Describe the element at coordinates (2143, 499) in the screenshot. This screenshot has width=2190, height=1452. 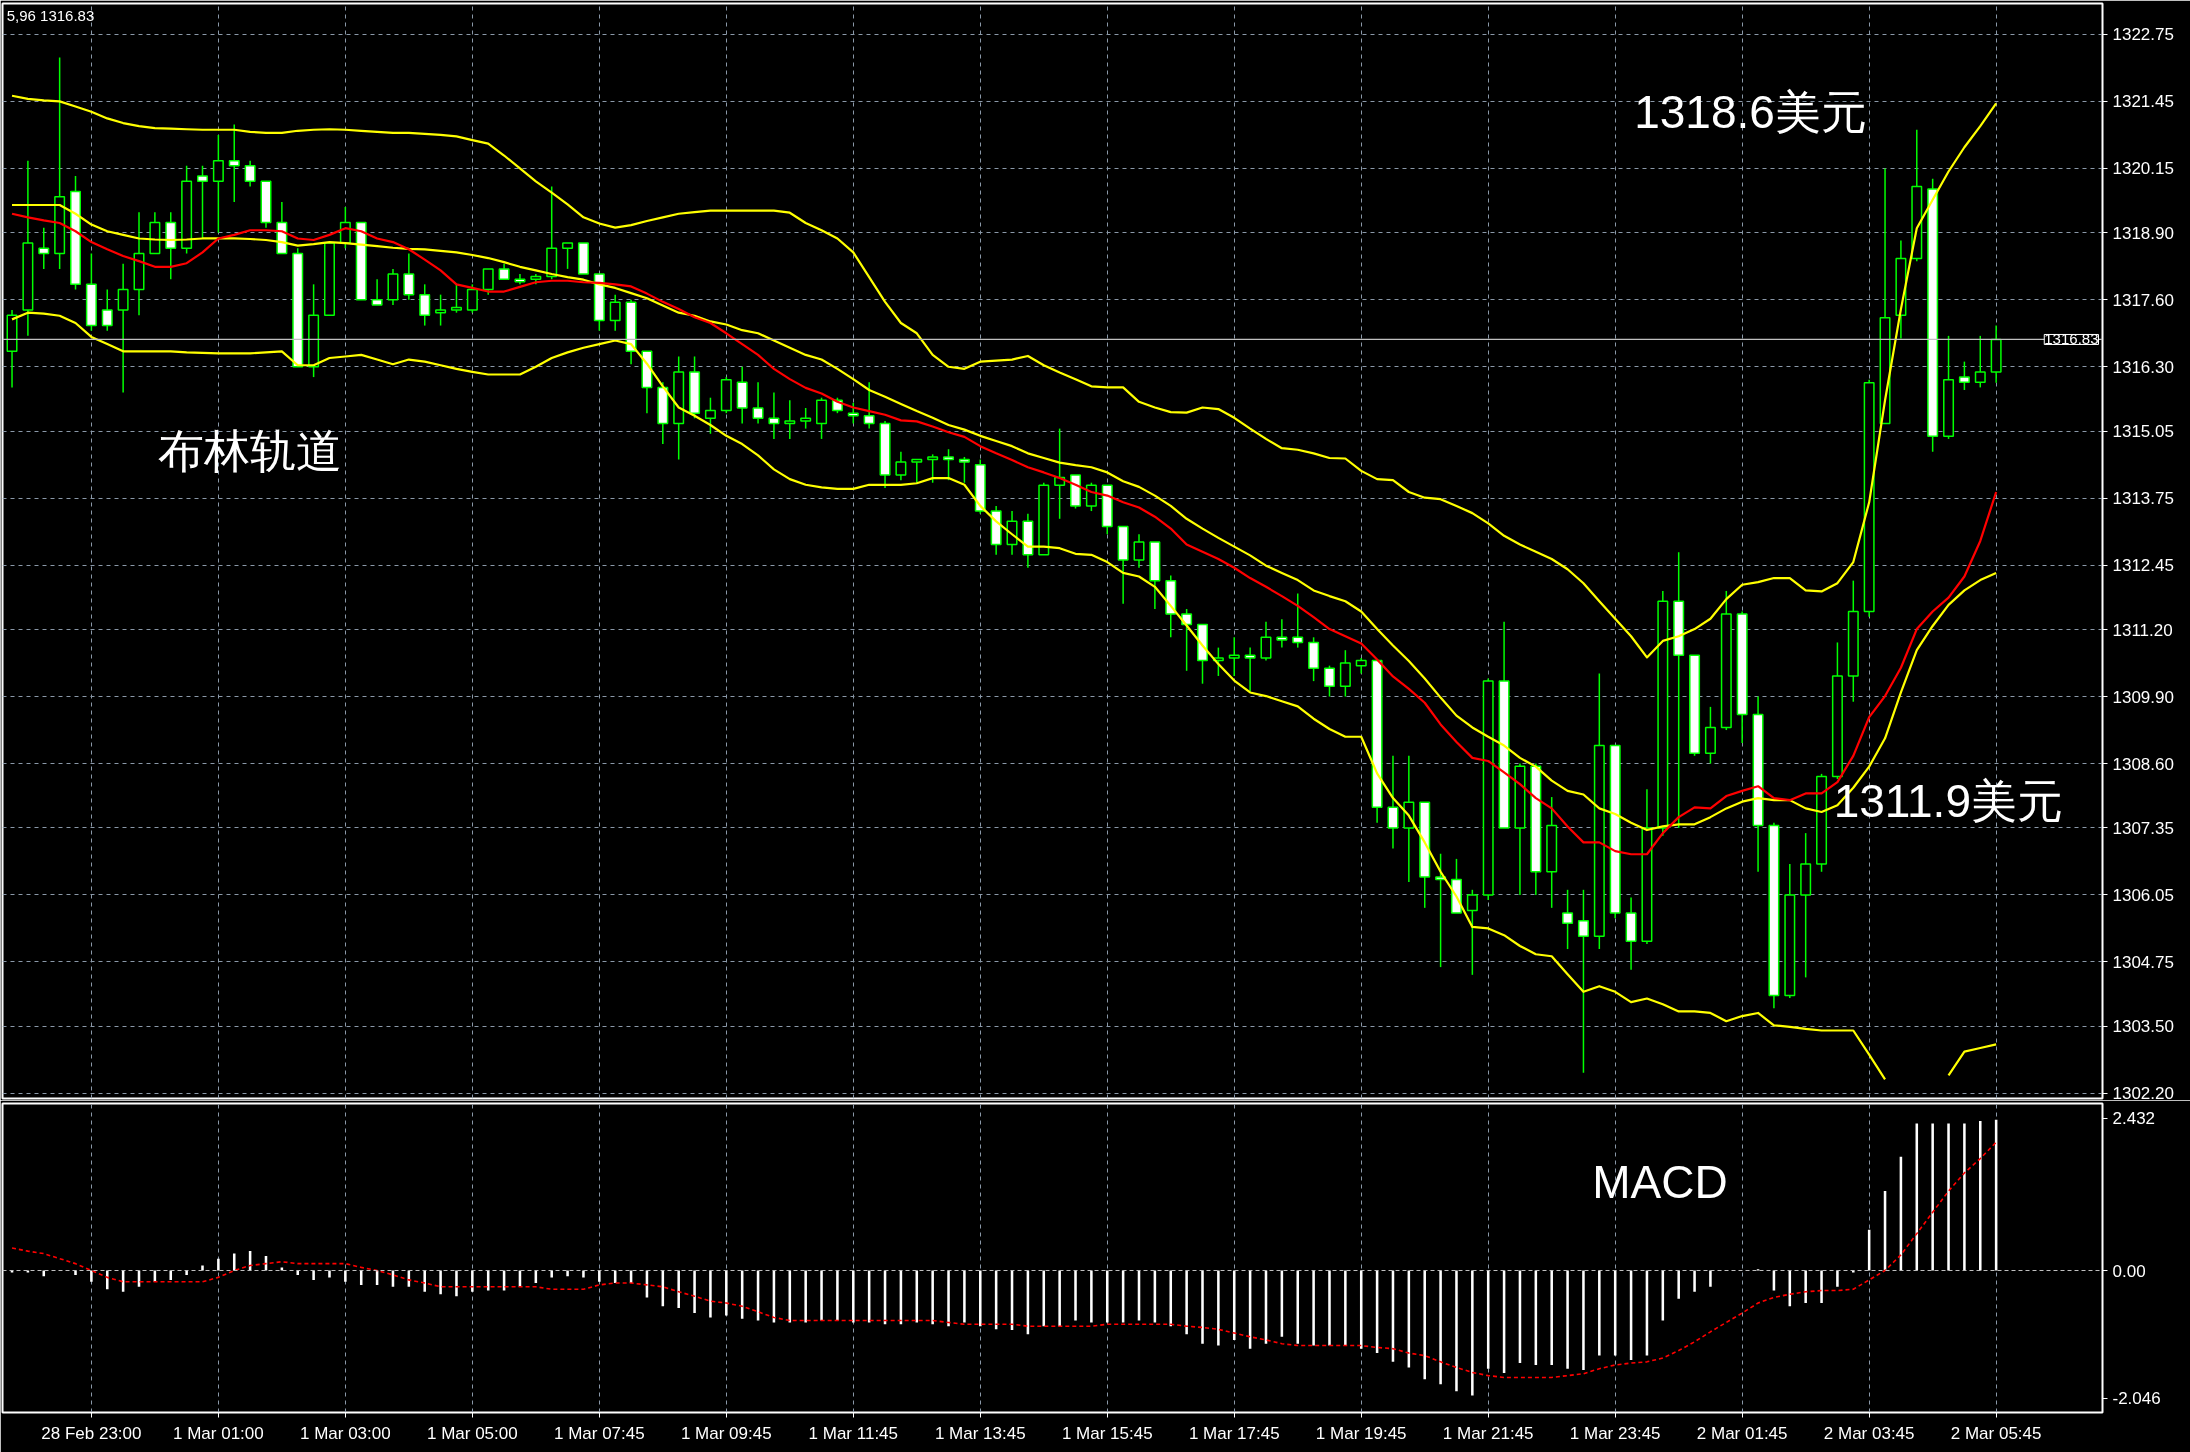
I see `y-tick-label: 1313.75` at that location.